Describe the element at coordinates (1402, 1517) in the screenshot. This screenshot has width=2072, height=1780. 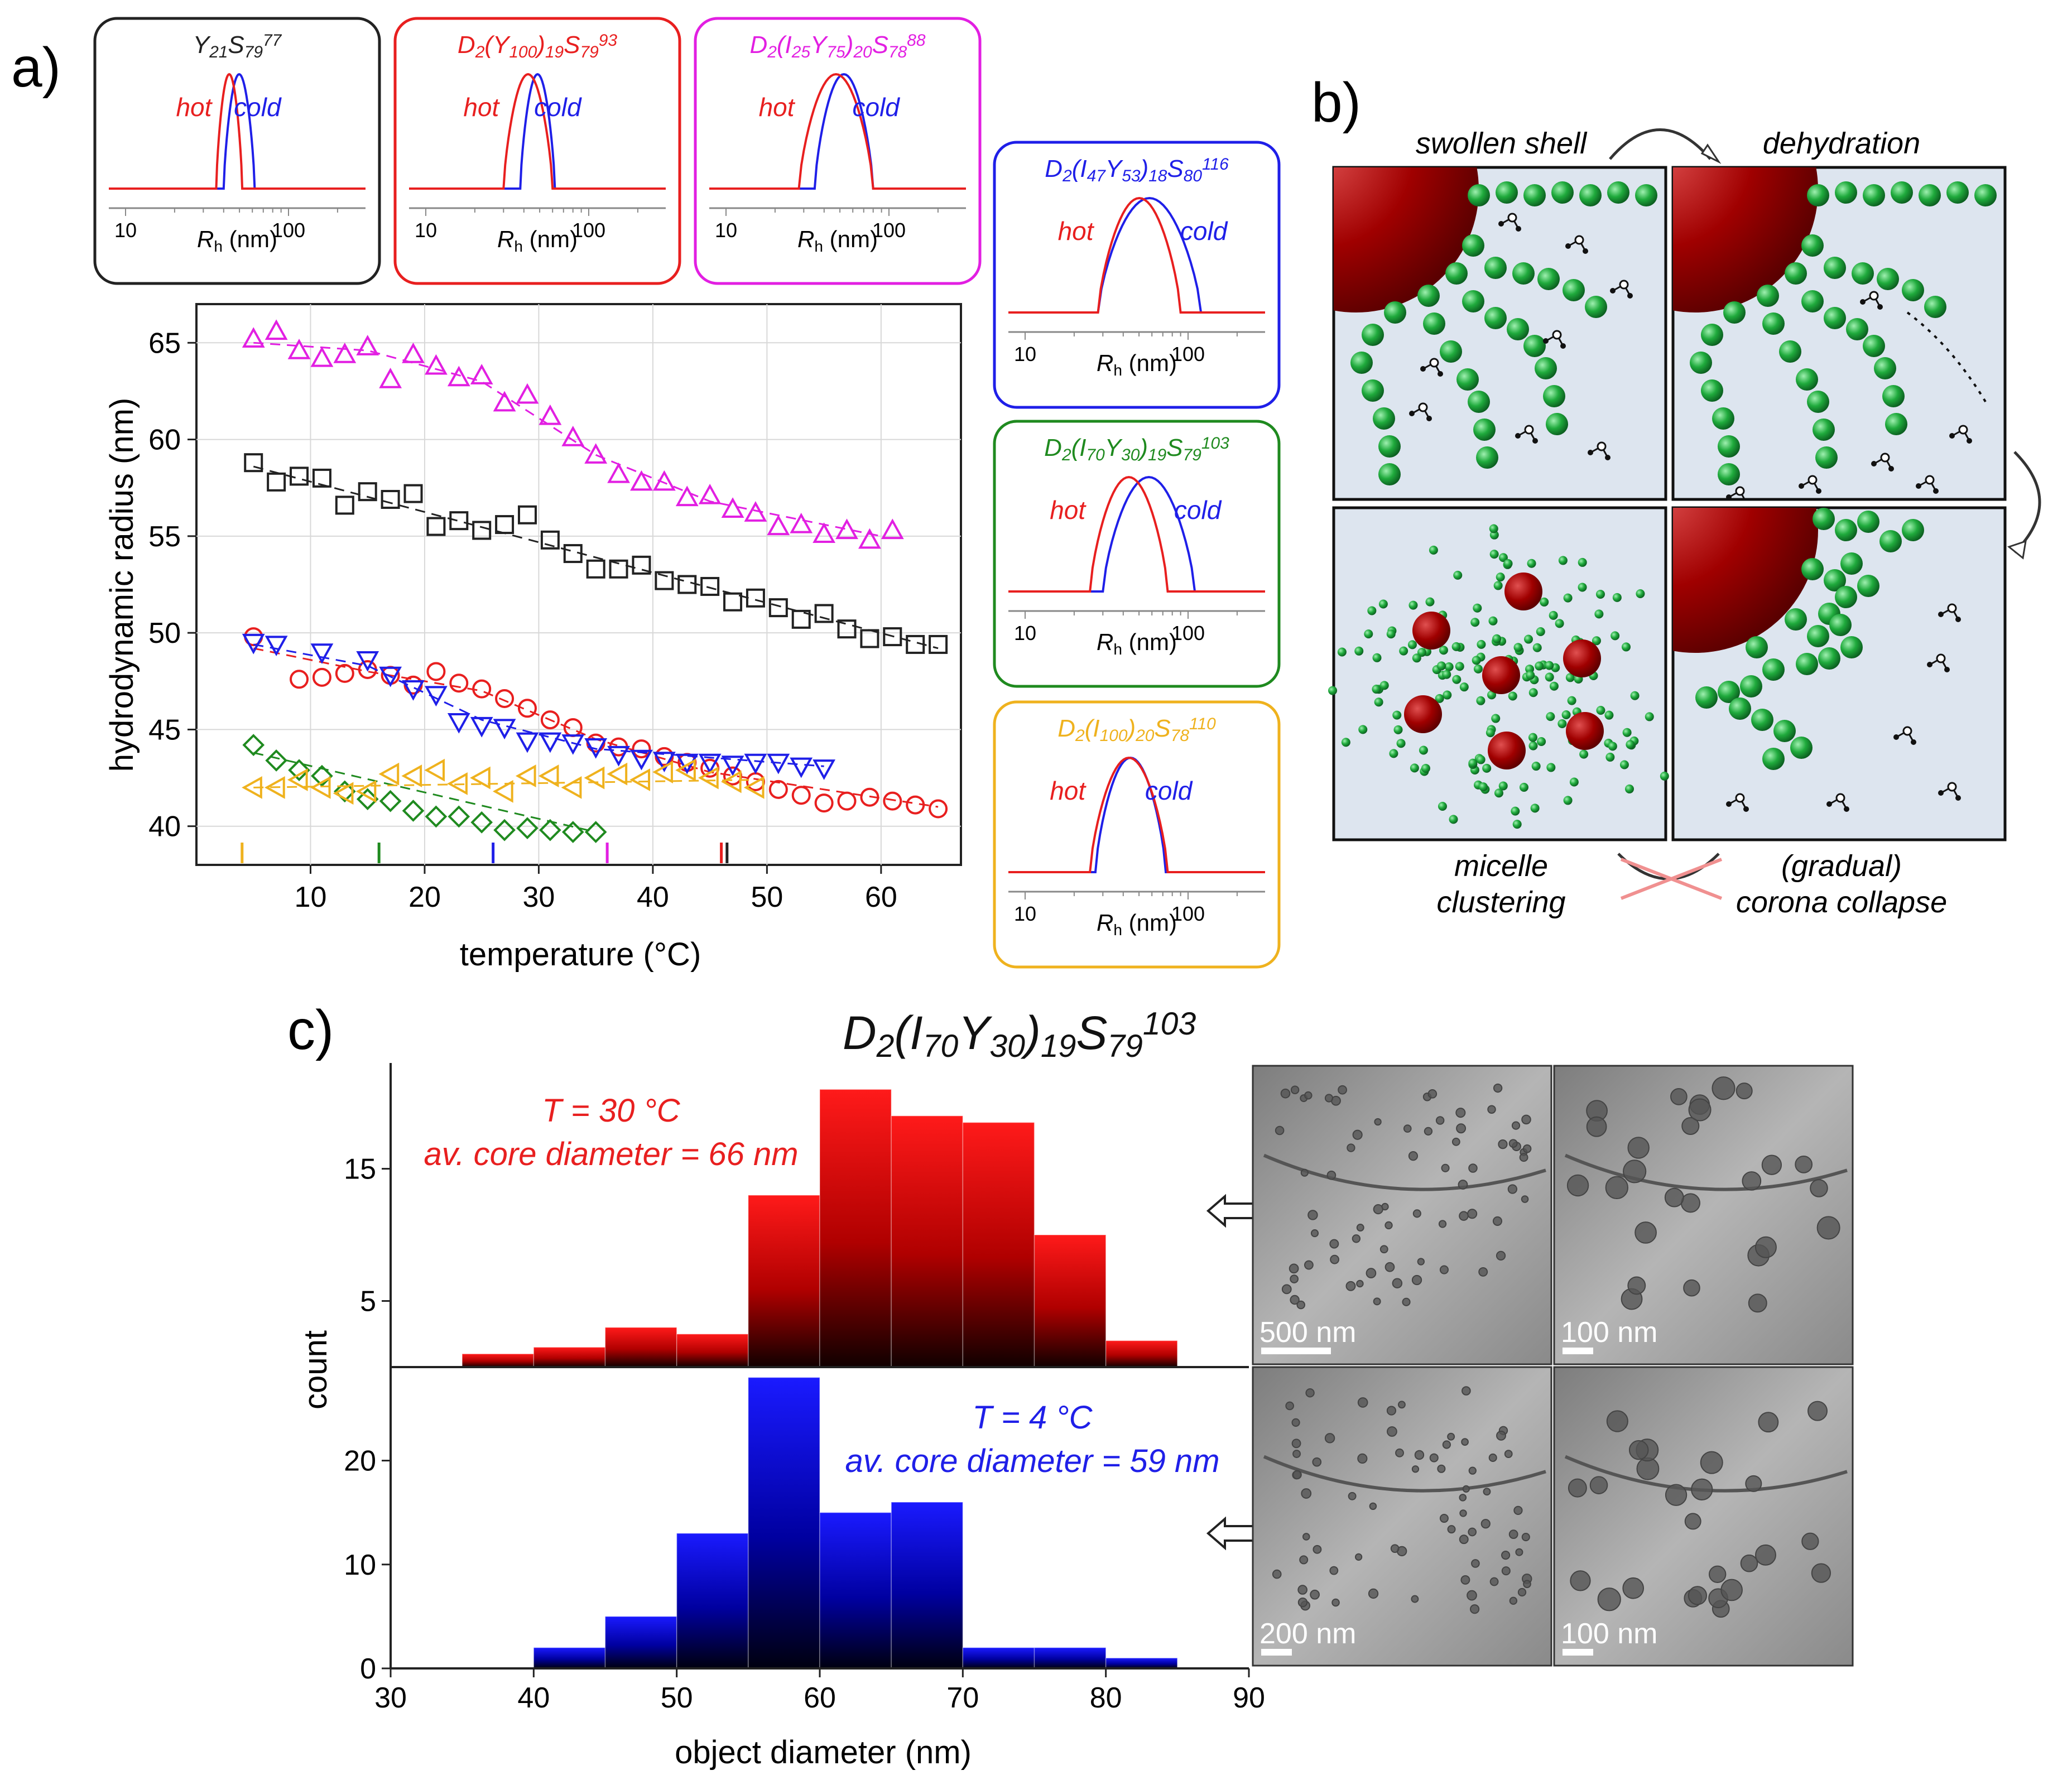
I see `tem-frame` at that location.